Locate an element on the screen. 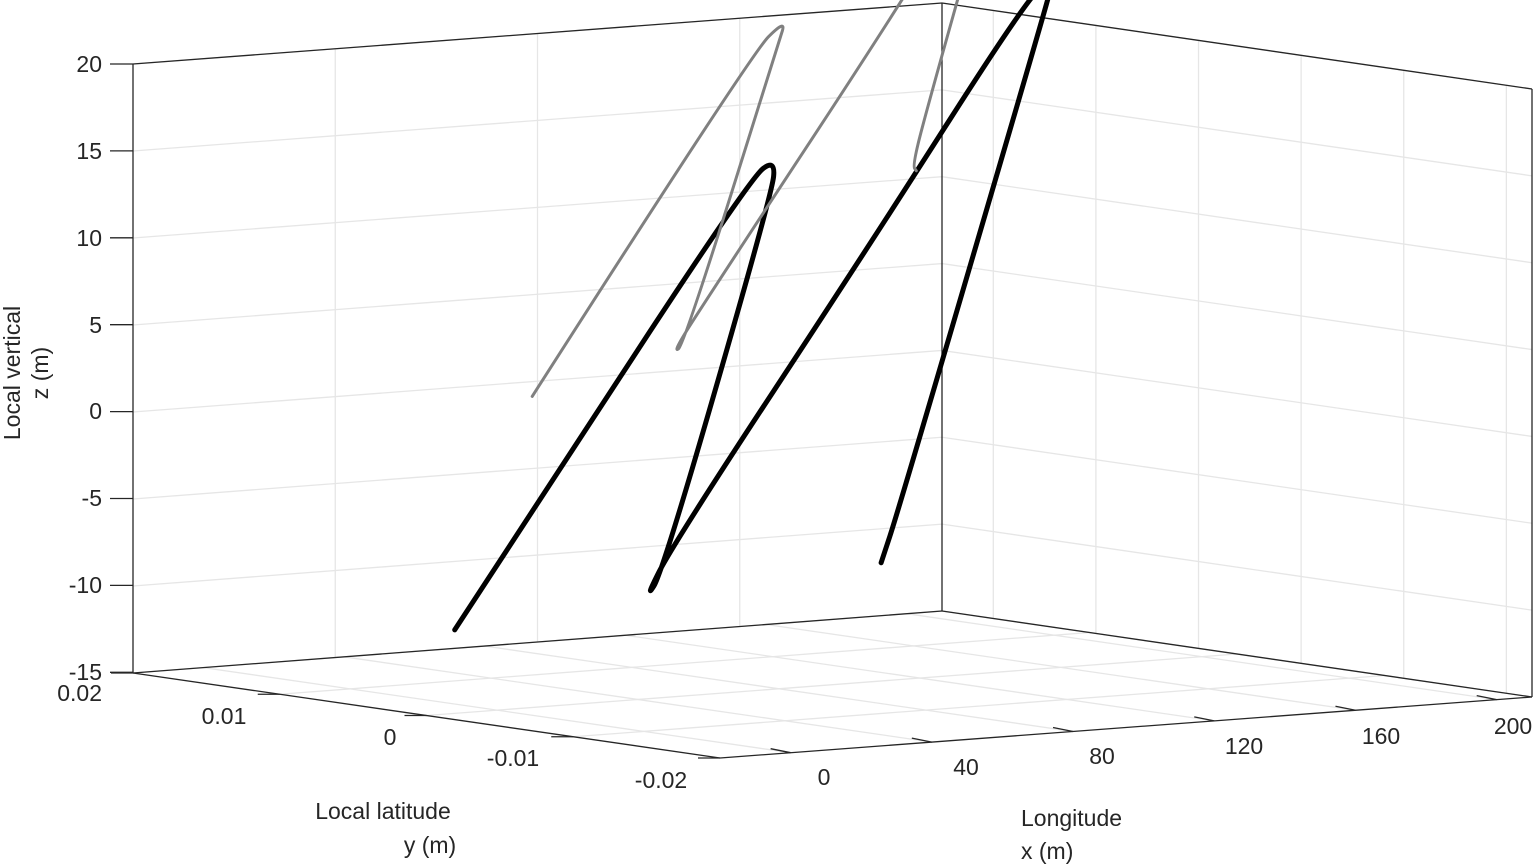 The image size is (1536, 865). y-tick-labels: 0.02 0.01 0 -0.01 -0.02 is located at coordinates (372, 736).